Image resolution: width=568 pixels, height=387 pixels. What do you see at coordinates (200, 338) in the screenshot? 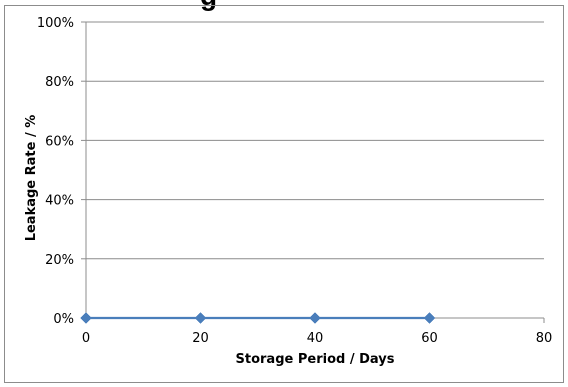
I see `x-tick-label: 20` at bounding box center [200, 338].